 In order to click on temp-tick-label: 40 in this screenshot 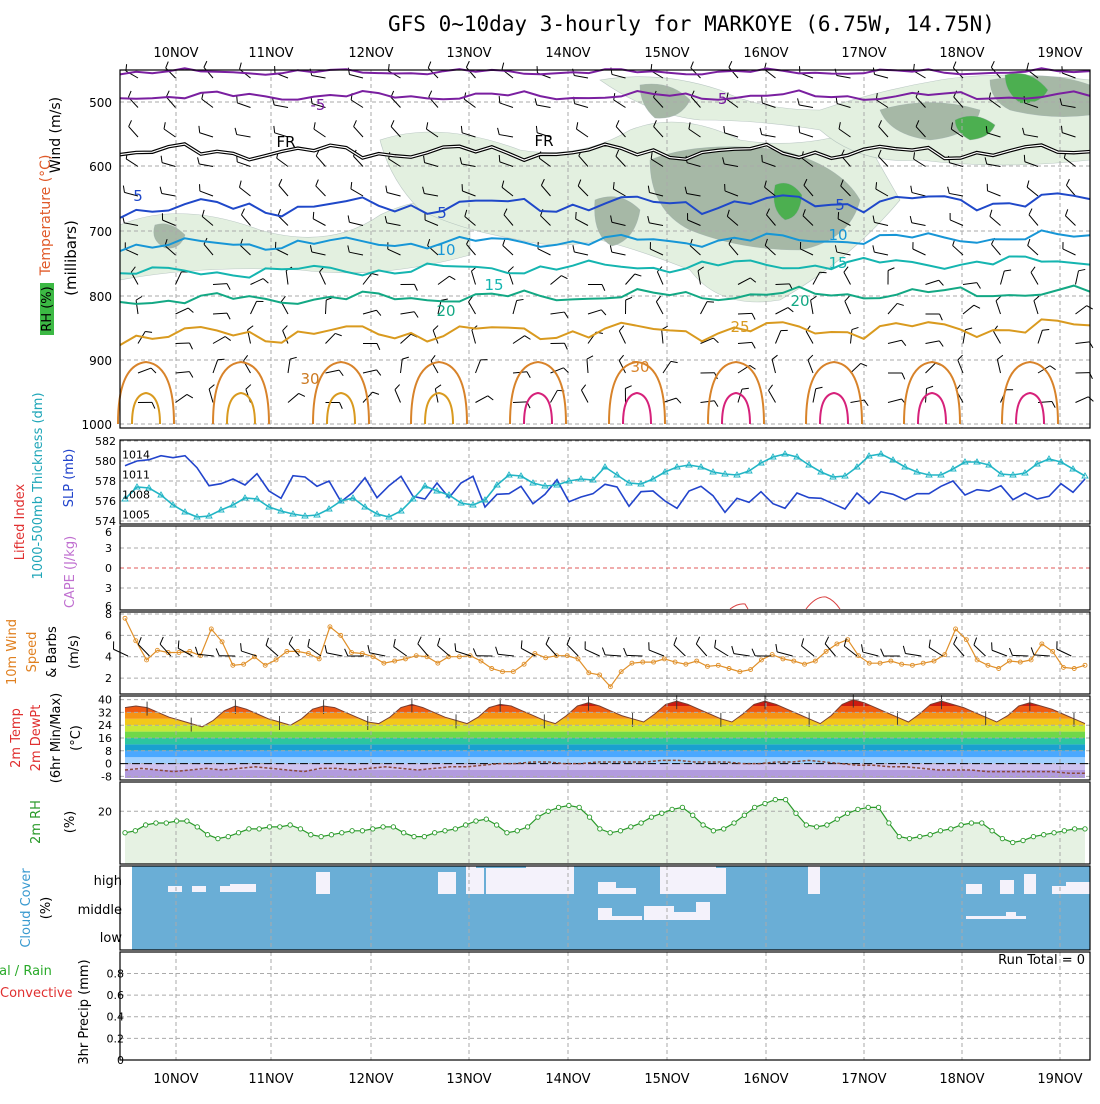, I will do `click(105, 700)`.